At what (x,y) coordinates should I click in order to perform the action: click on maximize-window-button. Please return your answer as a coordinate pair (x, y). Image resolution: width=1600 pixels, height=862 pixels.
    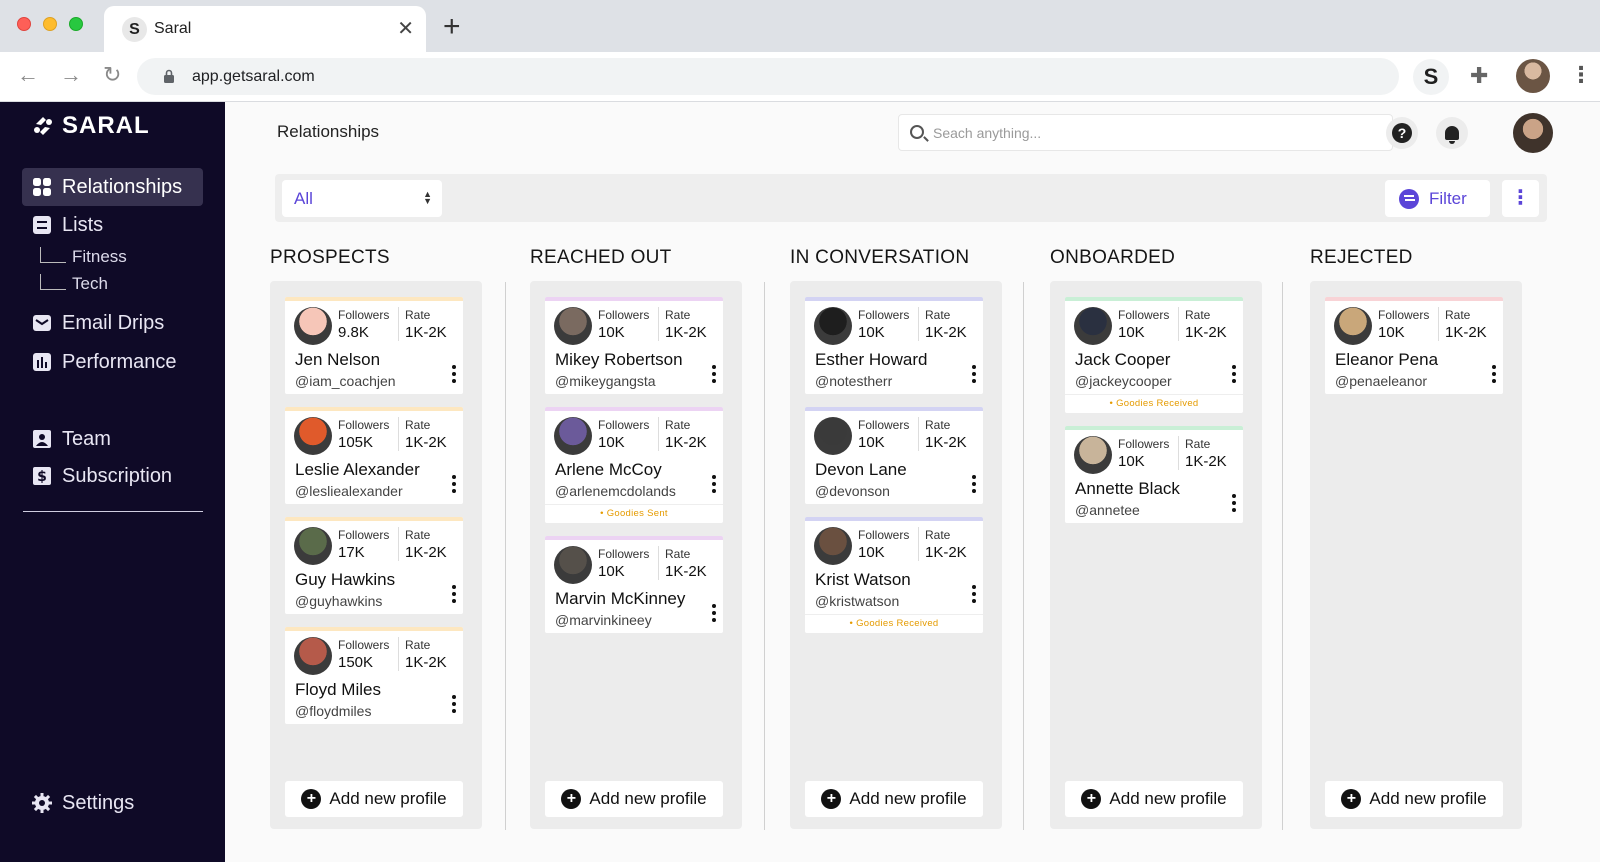
    Looking at the image, I should click on (76, 24).